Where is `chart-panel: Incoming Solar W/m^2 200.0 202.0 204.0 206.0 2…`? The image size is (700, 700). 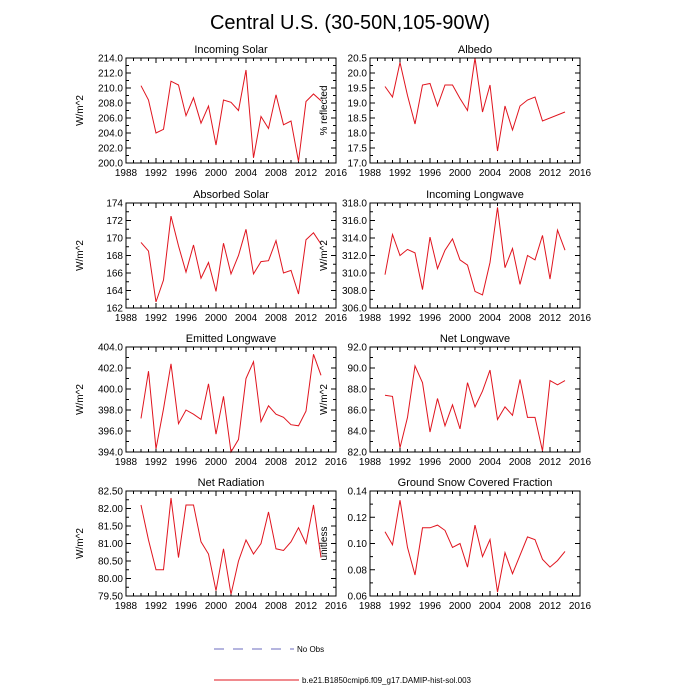
chart-panel: Incoming Solar W/m^2 200.0 202.0 204.0 206.0 2… is located at coordinates (211, 111).